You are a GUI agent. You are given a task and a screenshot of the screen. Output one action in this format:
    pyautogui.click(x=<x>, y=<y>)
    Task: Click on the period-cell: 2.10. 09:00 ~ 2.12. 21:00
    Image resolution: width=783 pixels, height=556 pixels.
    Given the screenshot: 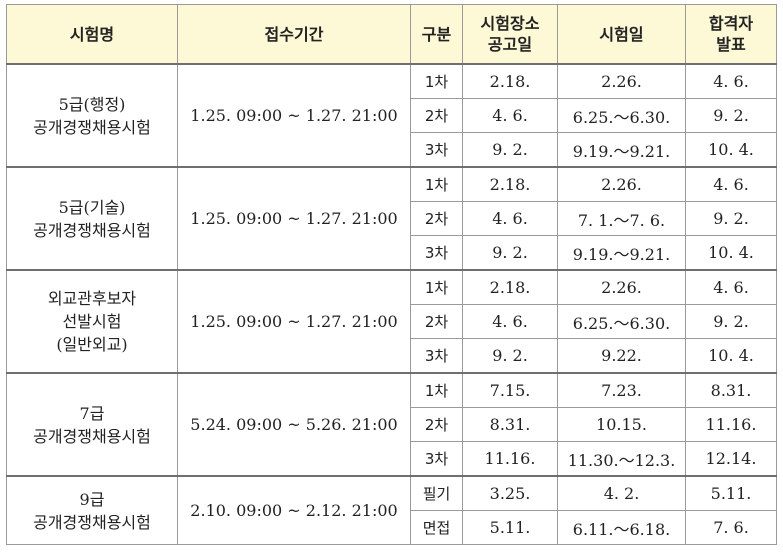 What is the action you would take?
    pyautogui.click(x=294, y=510)
    